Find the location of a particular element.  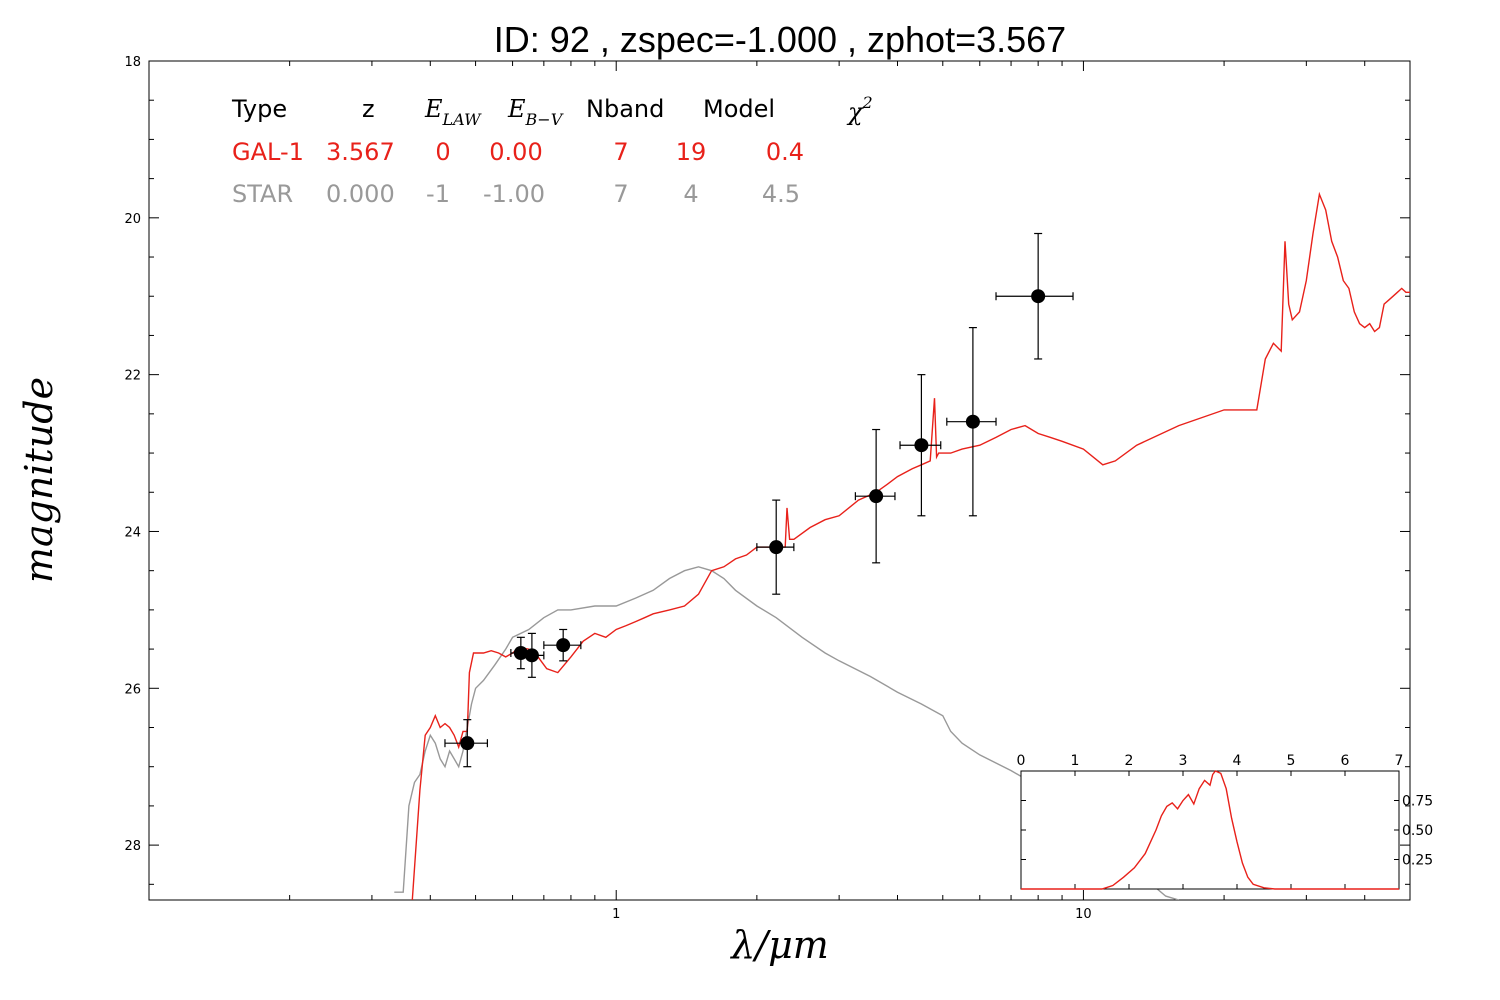

cell-ebv: 0.00 is located at coordinates (515, 152).